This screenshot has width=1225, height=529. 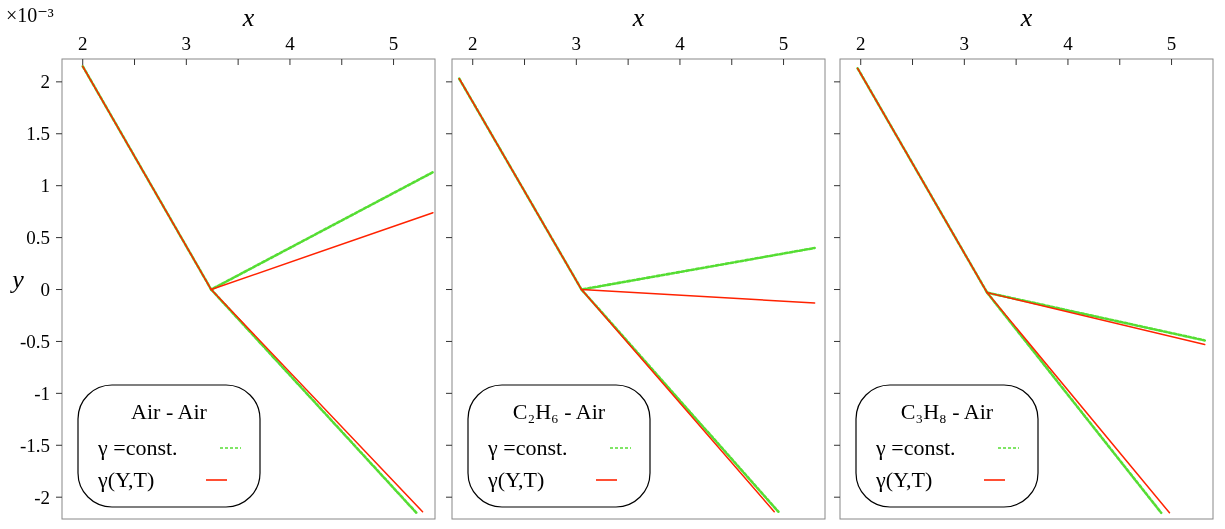 I want to click on y-tick-label: 1, so click(x=45, y=186).